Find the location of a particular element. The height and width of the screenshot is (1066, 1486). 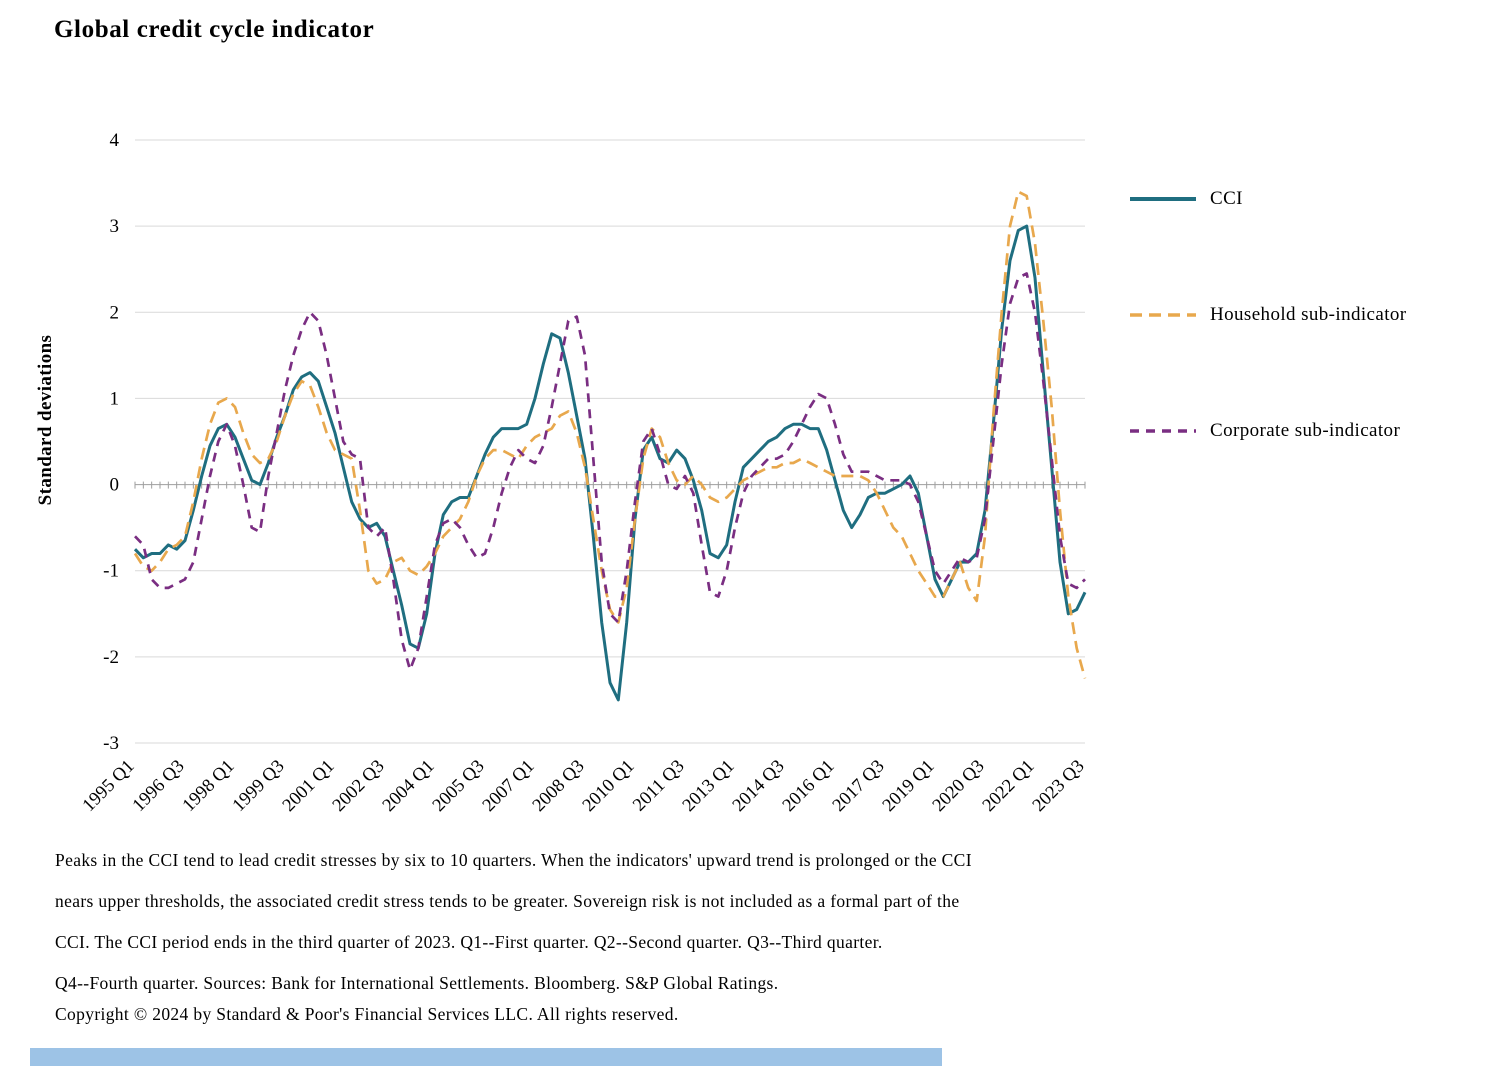

x-tick-label: 2008 Q3 is located at coordinates (559, 786).